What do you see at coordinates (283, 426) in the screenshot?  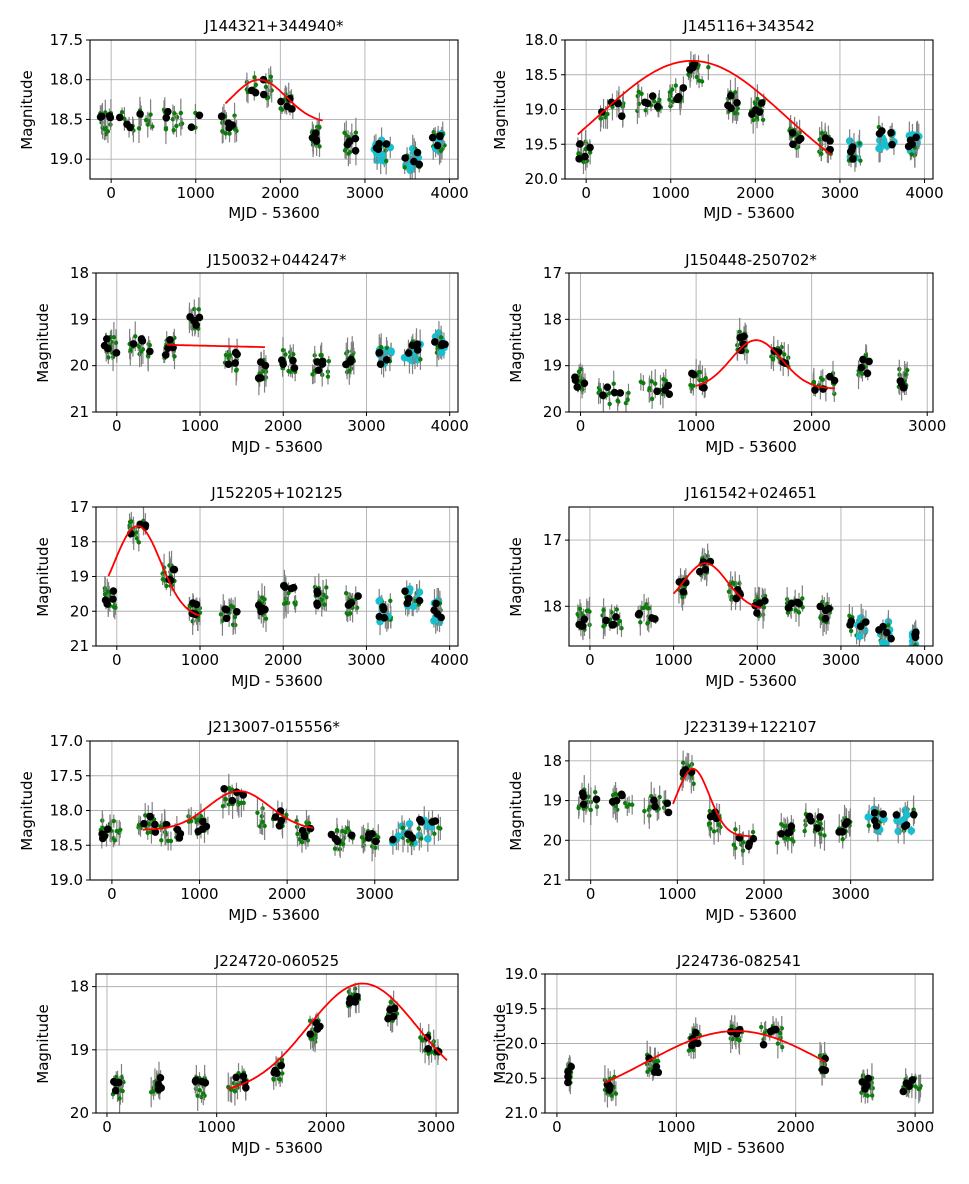 I see `x-tick-label: 2000` at bounding box center [283, 426].